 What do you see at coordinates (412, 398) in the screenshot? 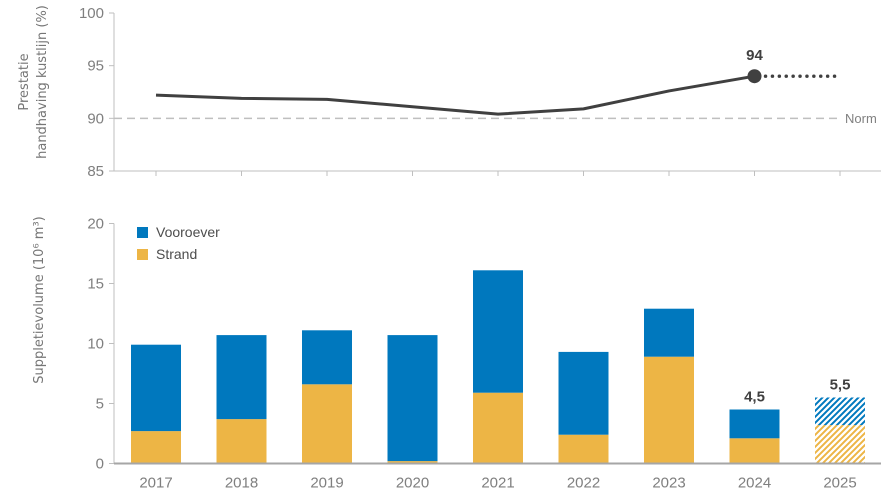
I see `bar-vooroever-2020` at bounding box center [412, 398].